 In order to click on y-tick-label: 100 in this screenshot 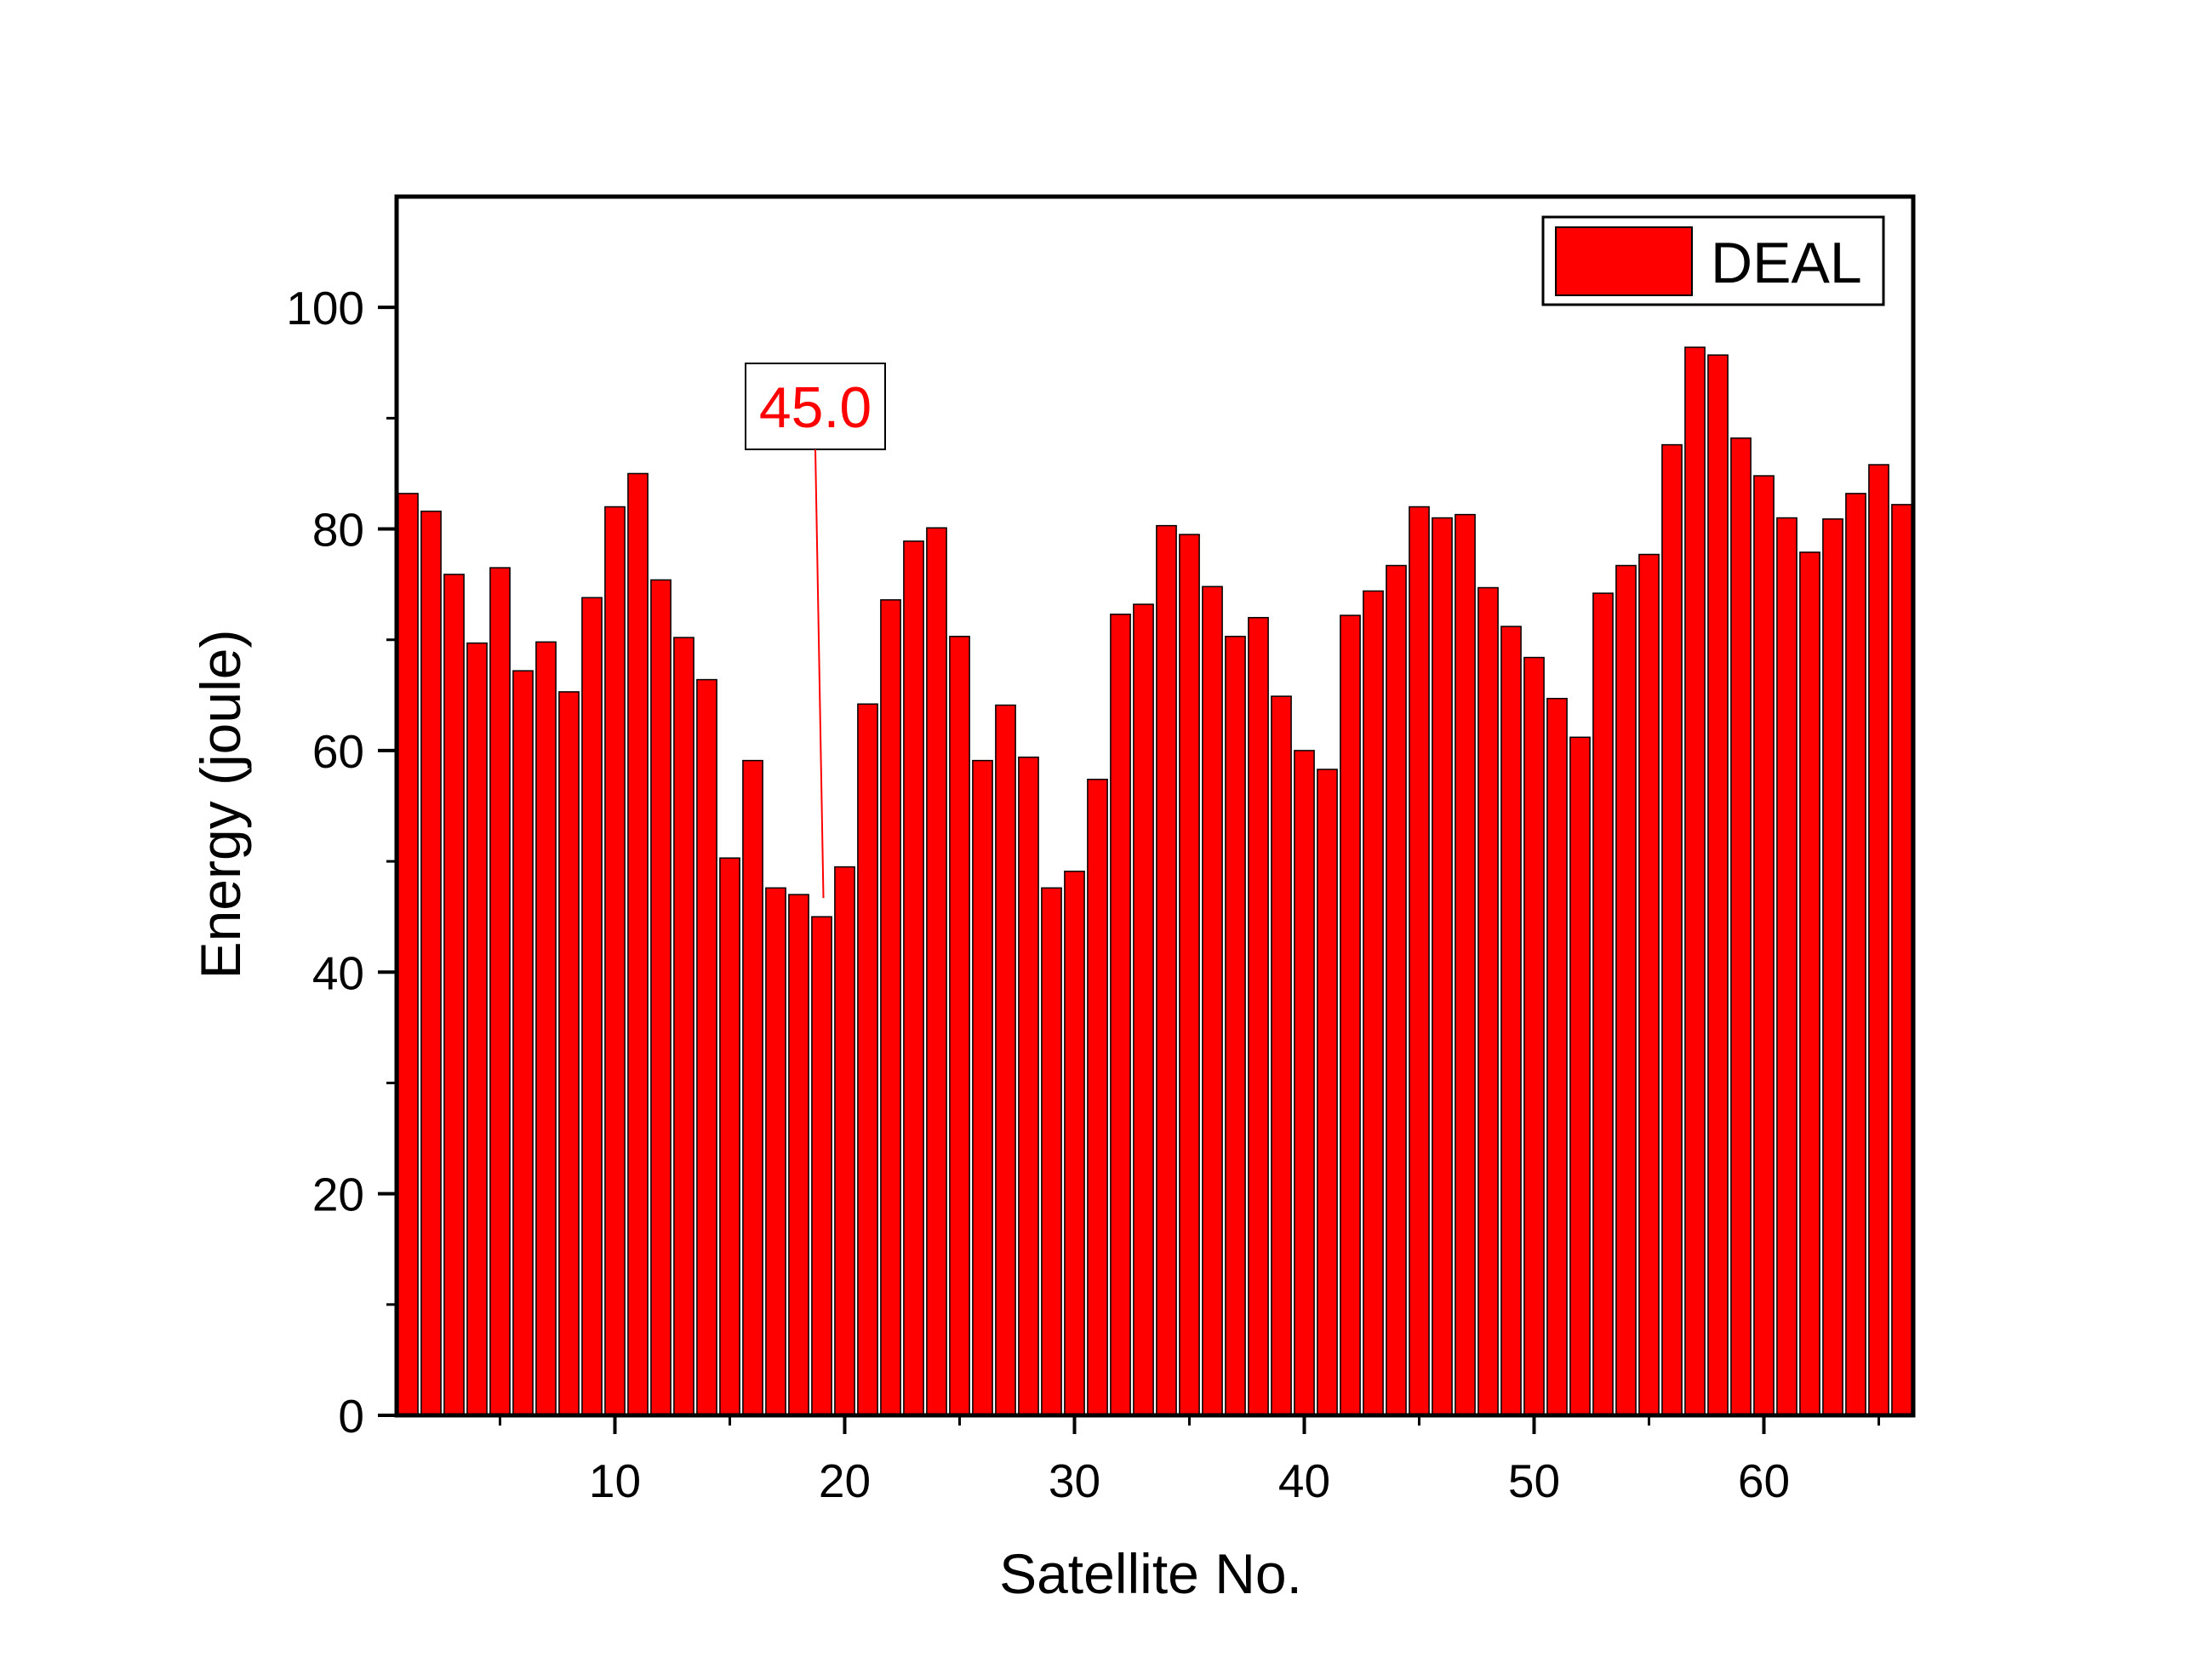, I will do `click(325, 308)`.